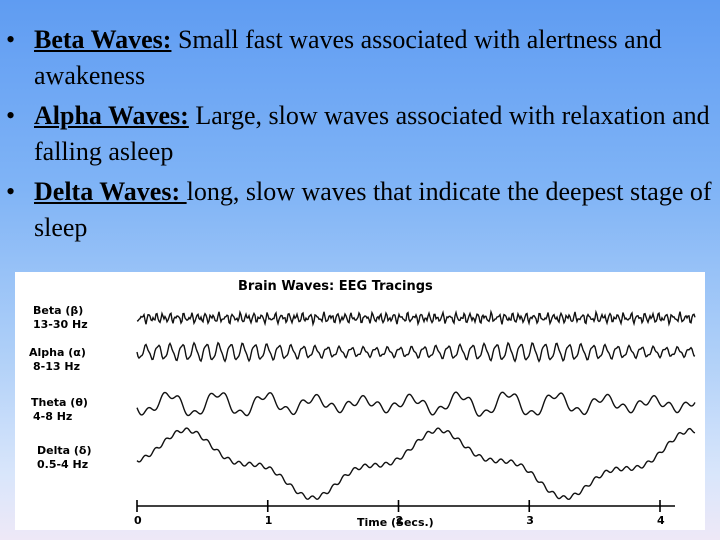 This screenshot has height=540, width=720. What do you see at coordinates (269, 520) in the screenshot?
I see `axis-tick-label: 1` at bounding box center [269, 520].